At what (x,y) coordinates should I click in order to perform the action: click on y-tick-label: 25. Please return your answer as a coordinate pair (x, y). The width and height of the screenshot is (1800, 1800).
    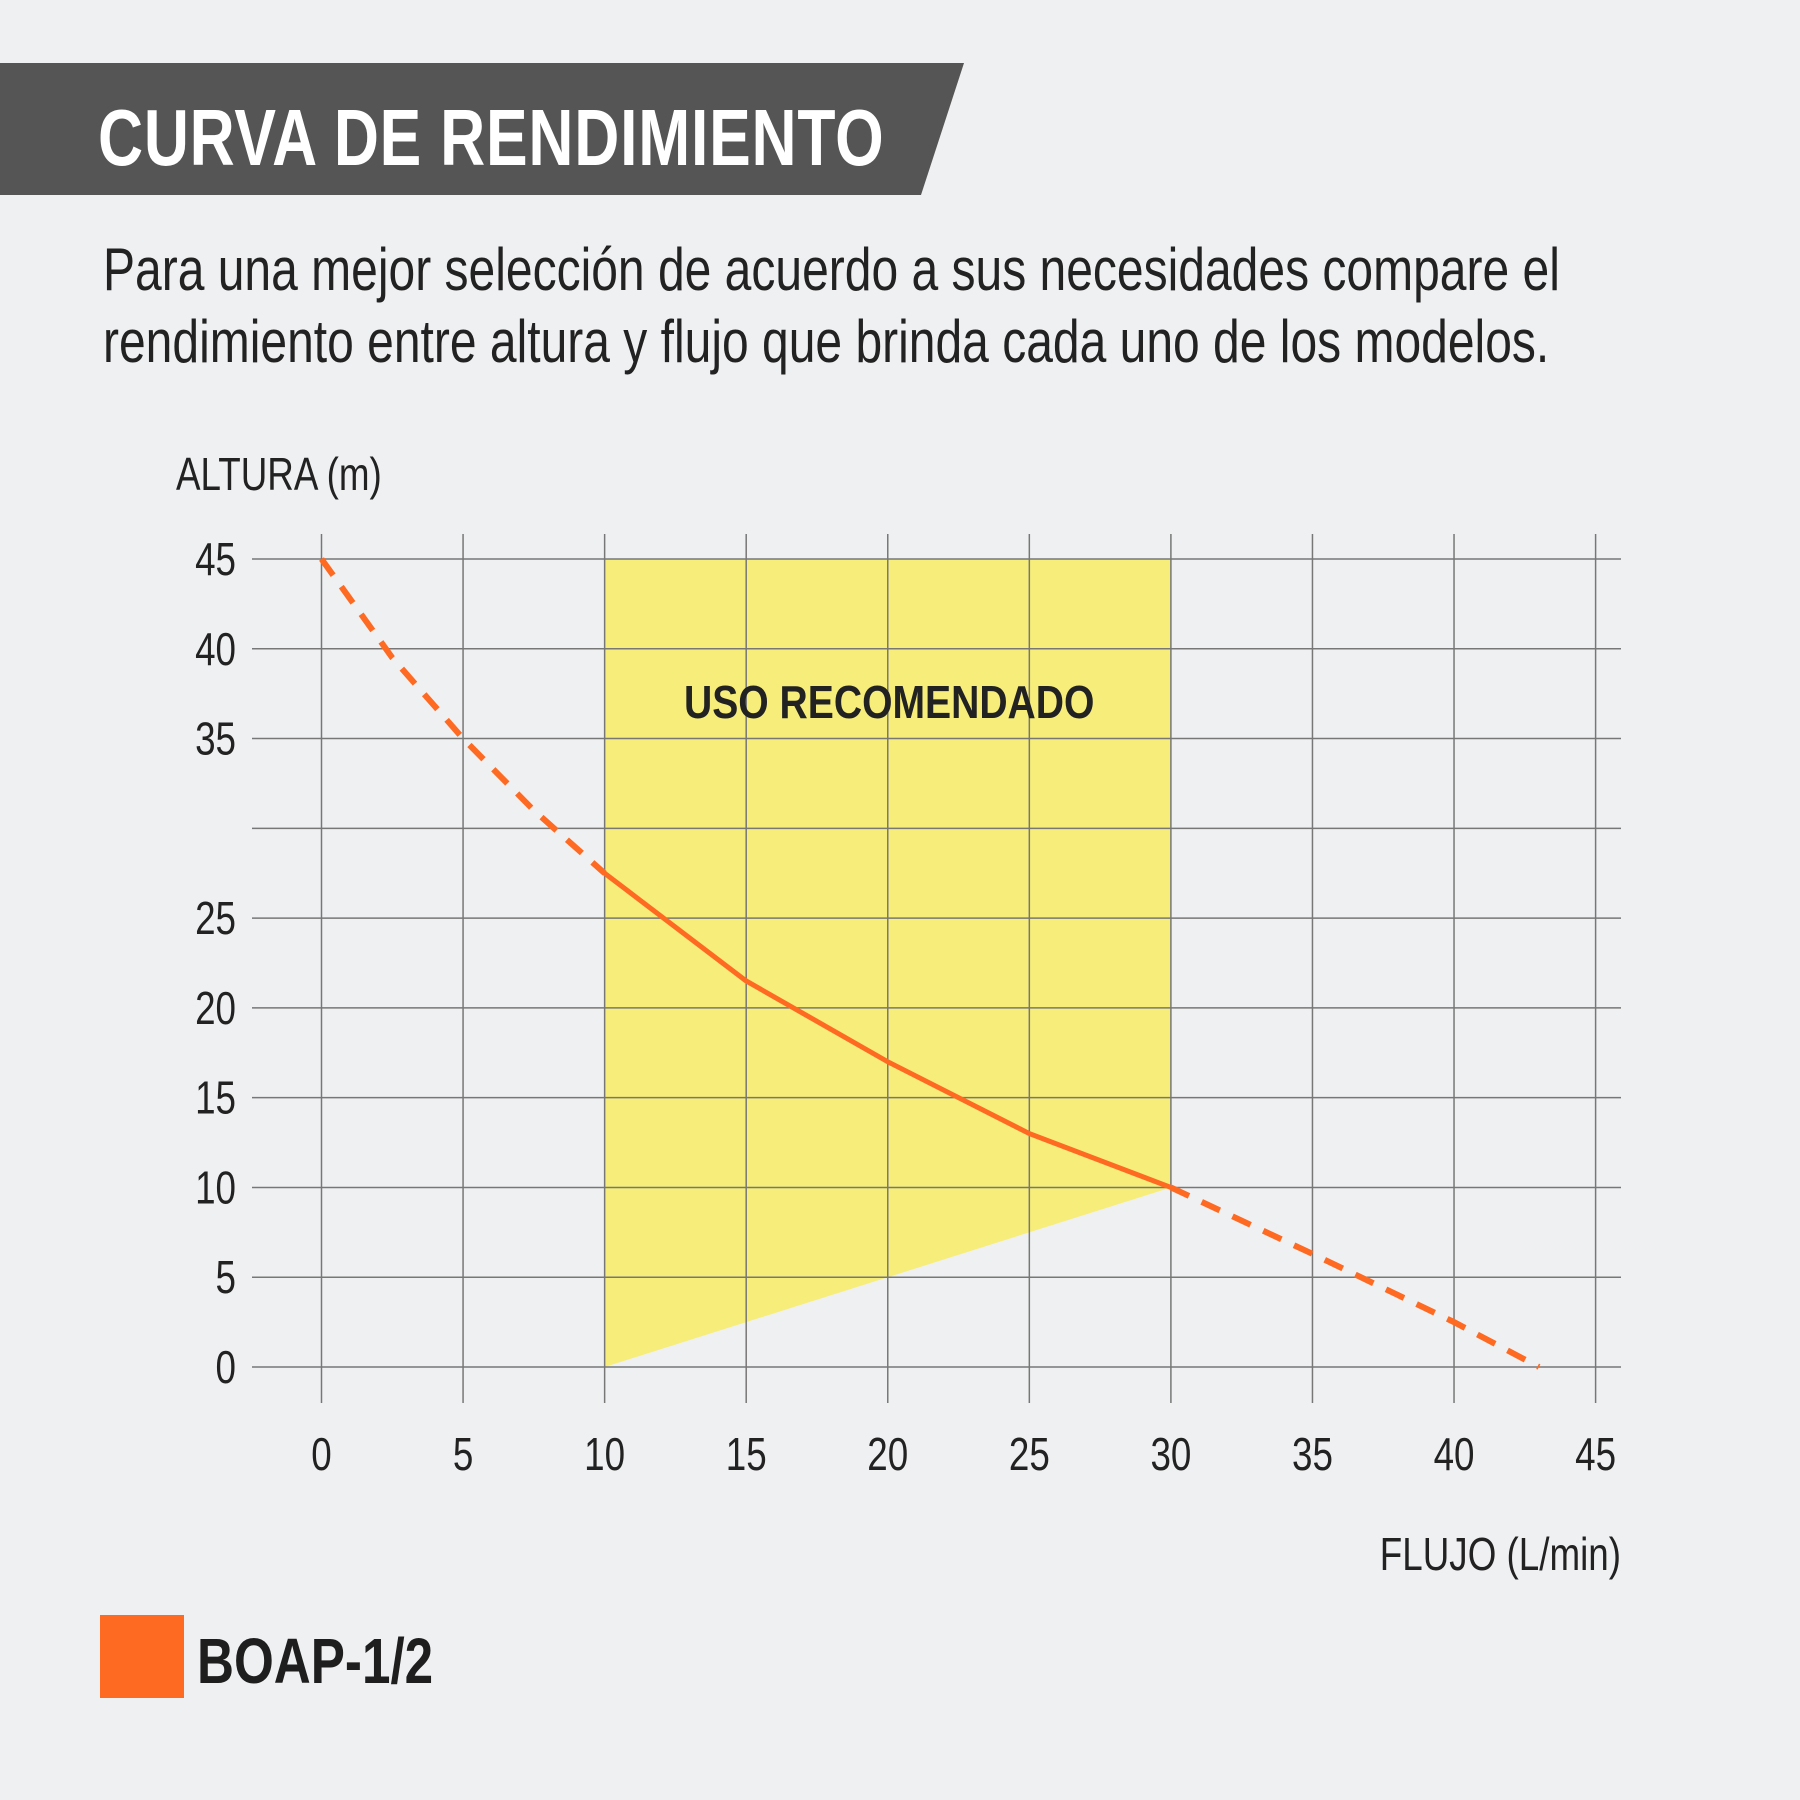
    Looking at the image, I should click on (215, 918).